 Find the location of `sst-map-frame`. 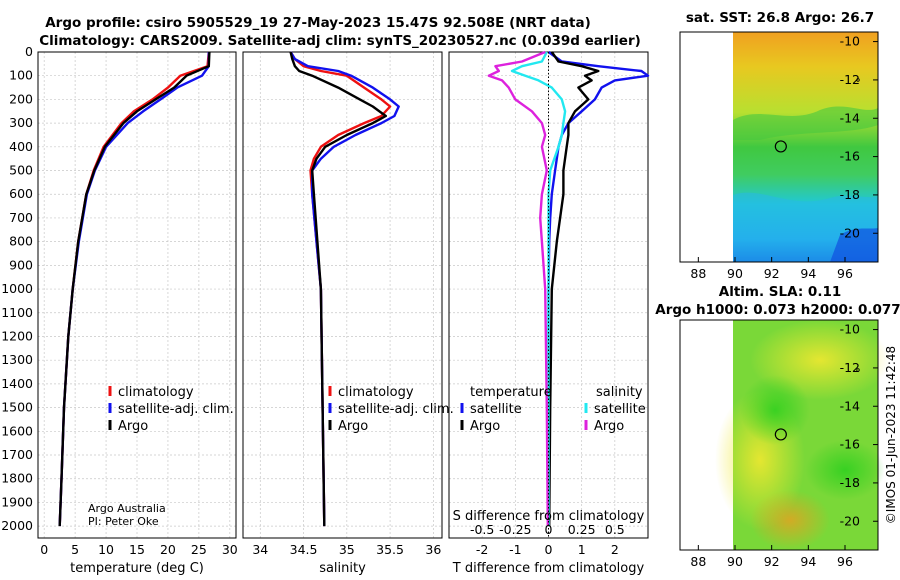

sst-map-frame is located at coordinates (779, 147).